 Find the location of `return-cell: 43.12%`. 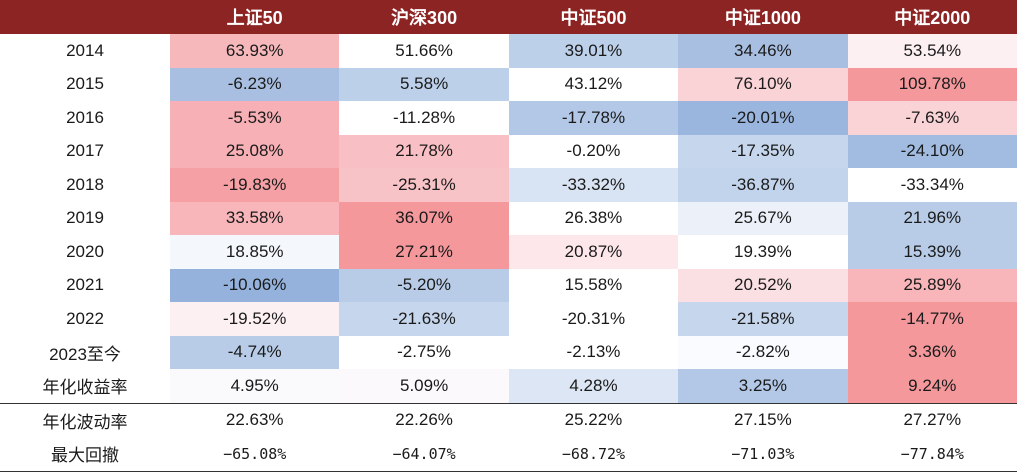

return-cell: 43.12% is located at coordinates (593, 84).